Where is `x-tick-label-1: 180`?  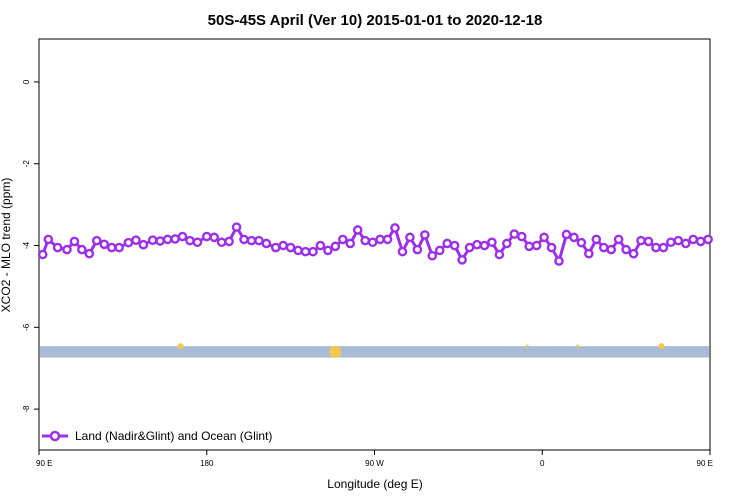
x-tick-label-1: 180 is located at coordinates (207, 463).